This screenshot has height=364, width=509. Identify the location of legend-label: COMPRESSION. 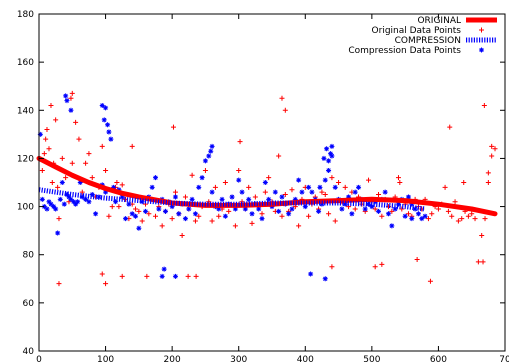
(428, 41).